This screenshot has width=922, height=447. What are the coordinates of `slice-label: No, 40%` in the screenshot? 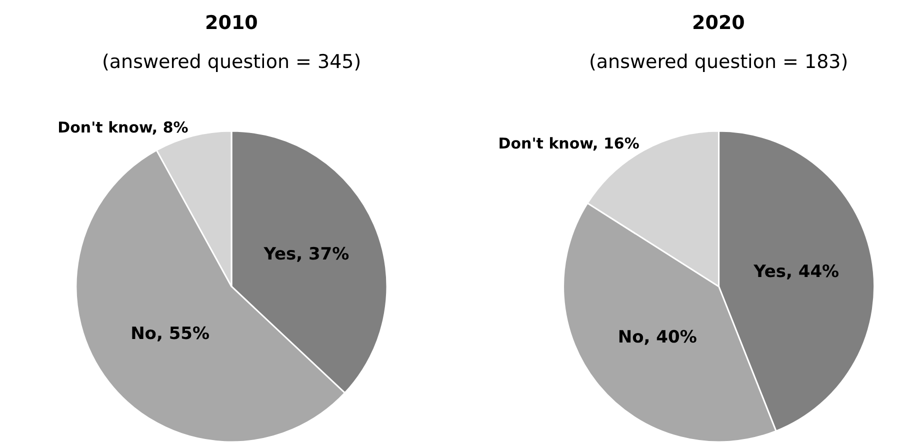 It's located at (657, 337).